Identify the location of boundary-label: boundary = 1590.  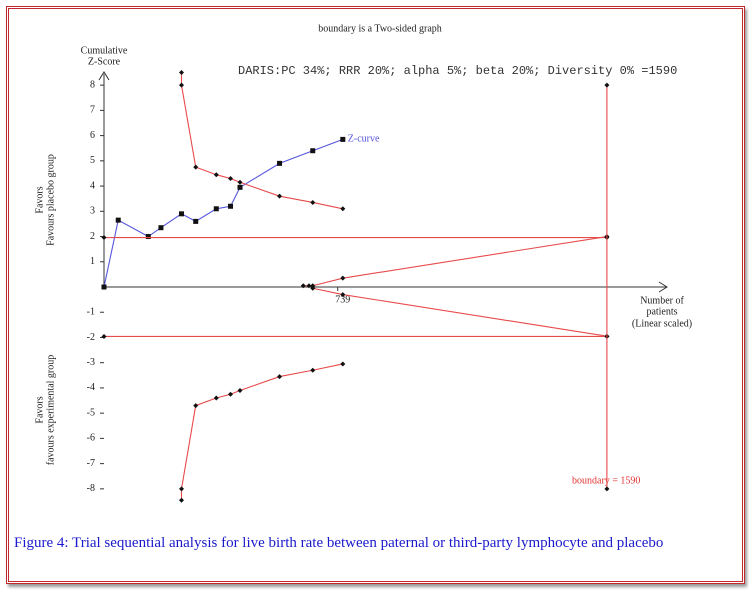
(606, 480).